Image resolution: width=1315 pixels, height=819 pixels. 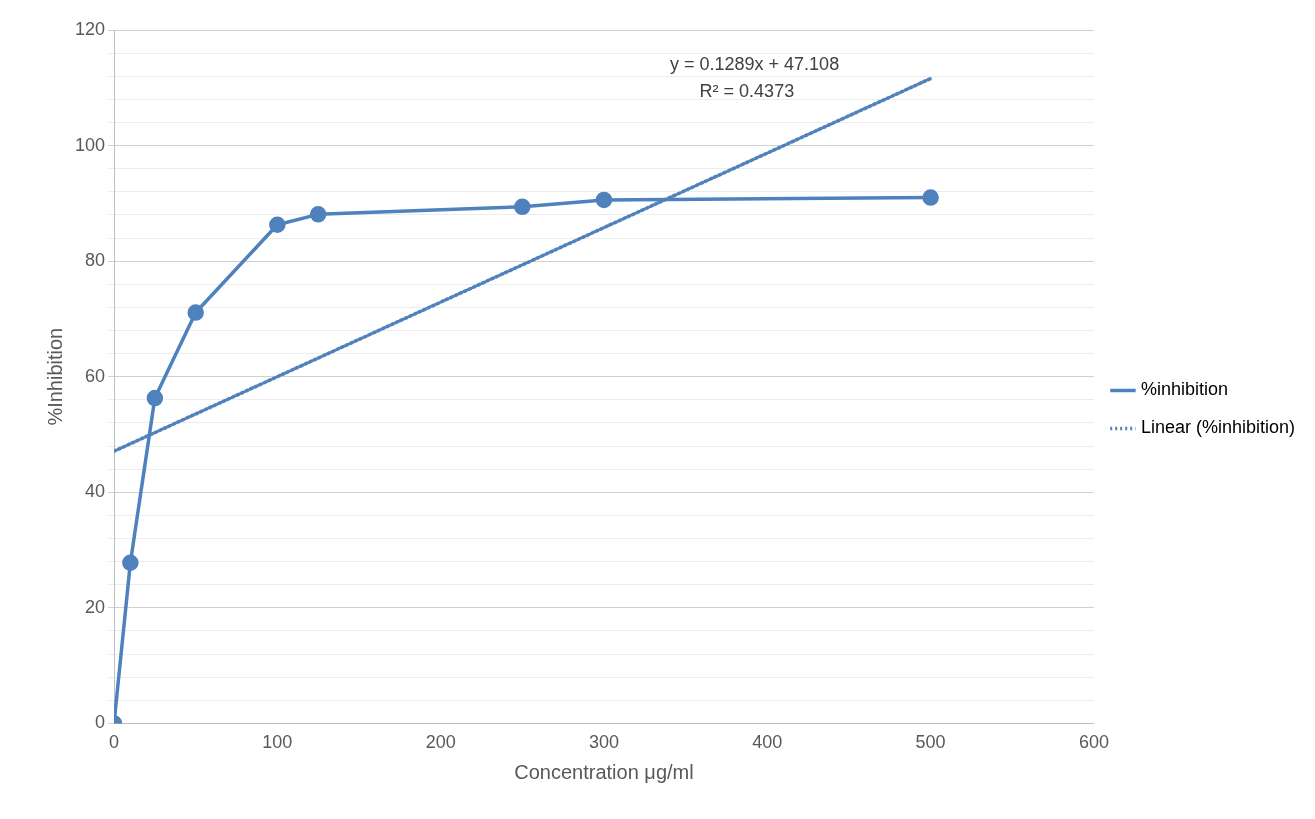 I want to click on x-tick-label: 200, so click(x=440, y=742).